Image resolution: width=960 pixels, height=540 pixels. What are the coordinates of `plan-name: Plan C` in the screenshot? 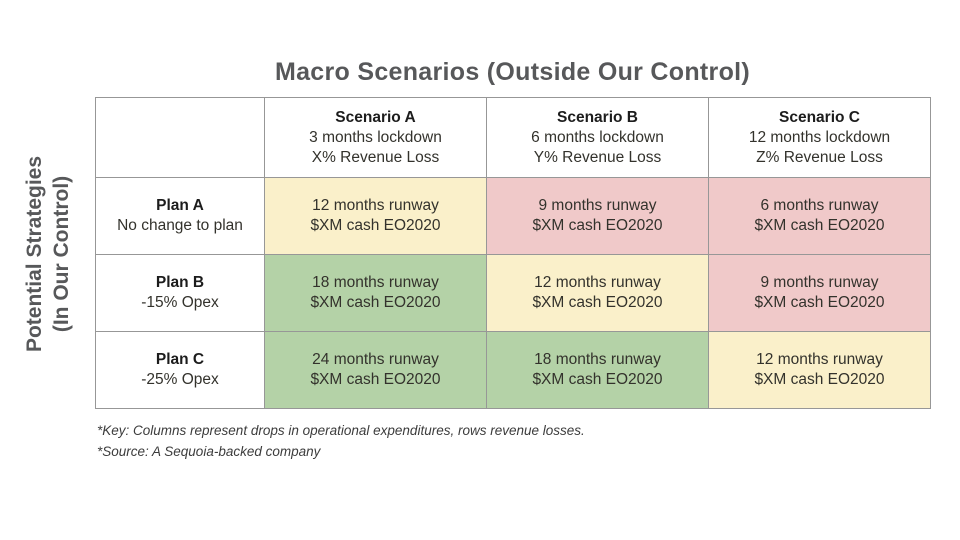 It's located at (180, 359).